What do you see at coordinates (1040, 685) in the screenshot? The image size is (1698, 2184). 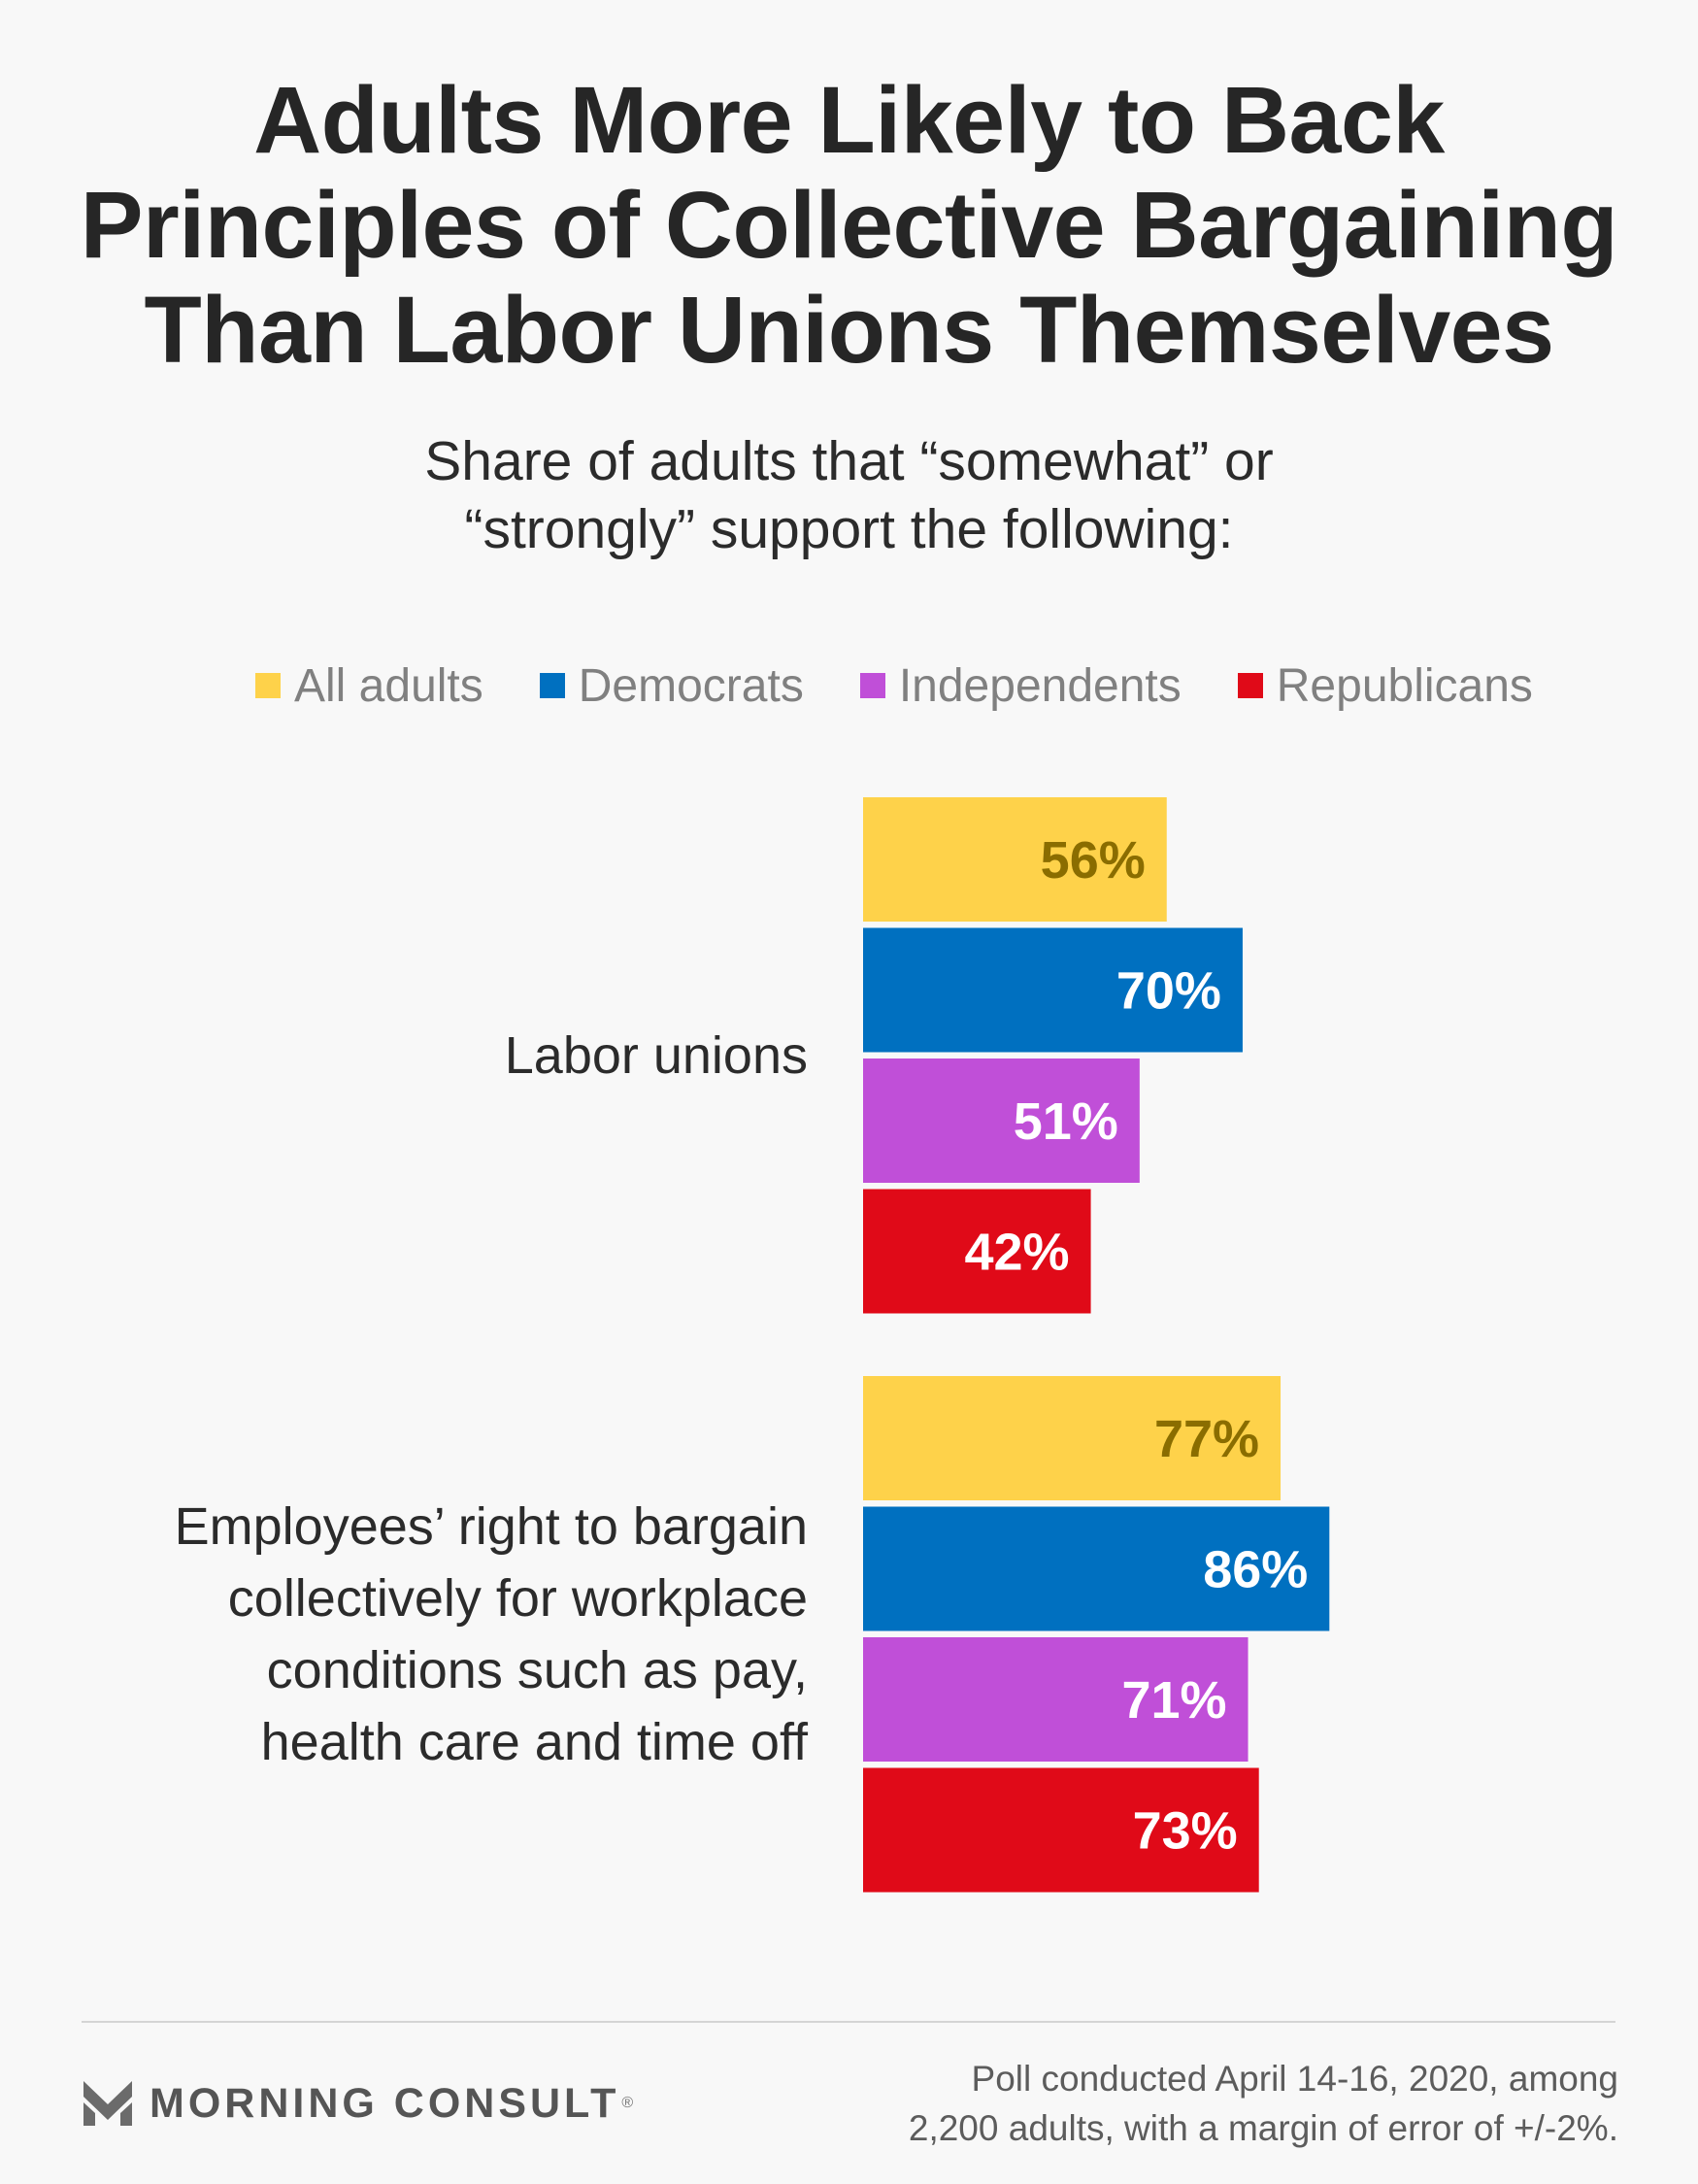 I see `legend-label: Independents` at bounding box center [1040, 685].